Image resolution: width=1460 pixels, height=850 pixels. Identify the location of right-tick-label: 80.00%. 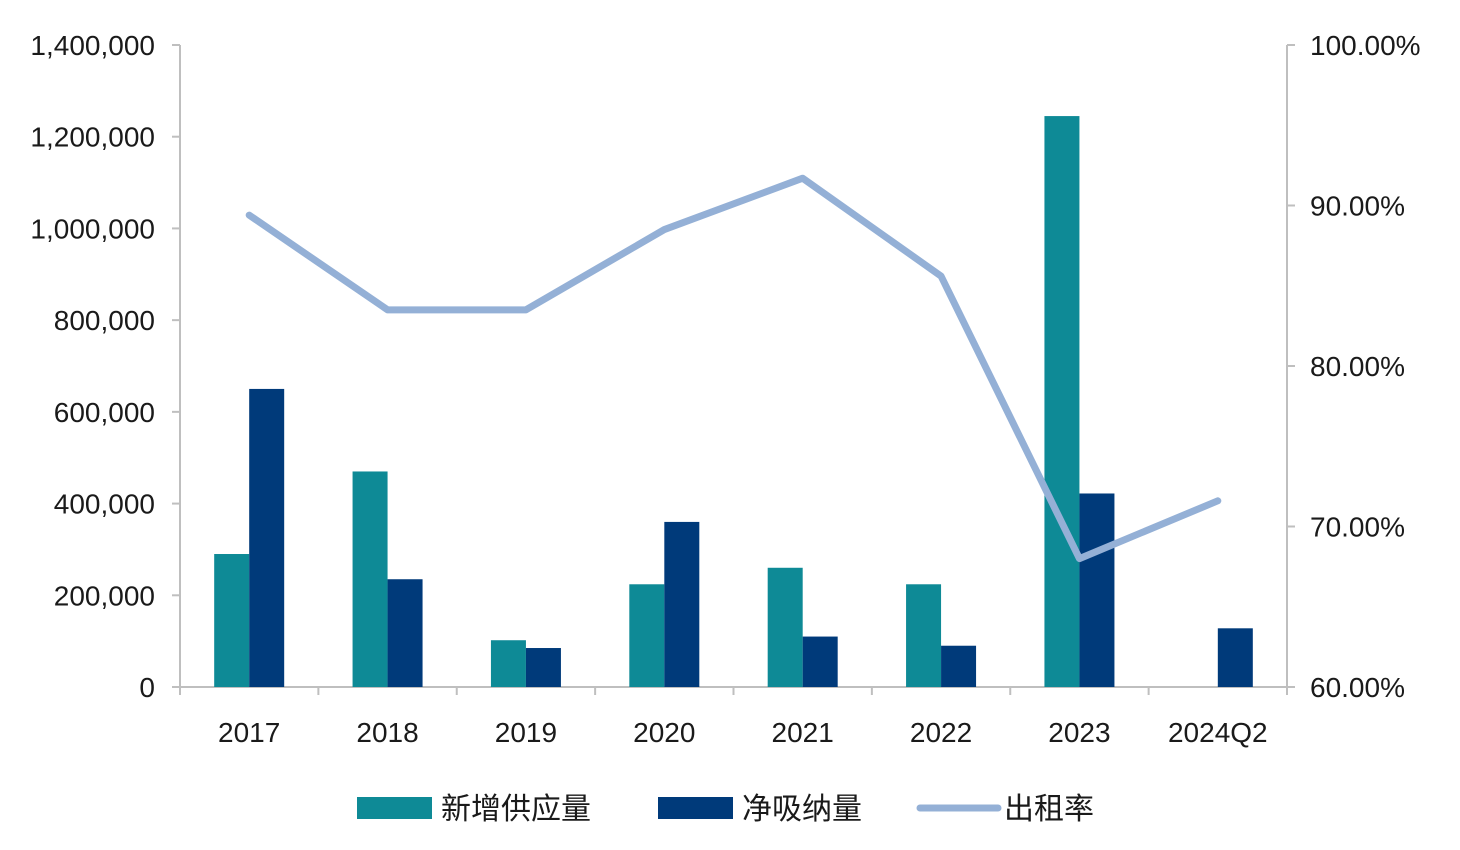
(1357, 366).